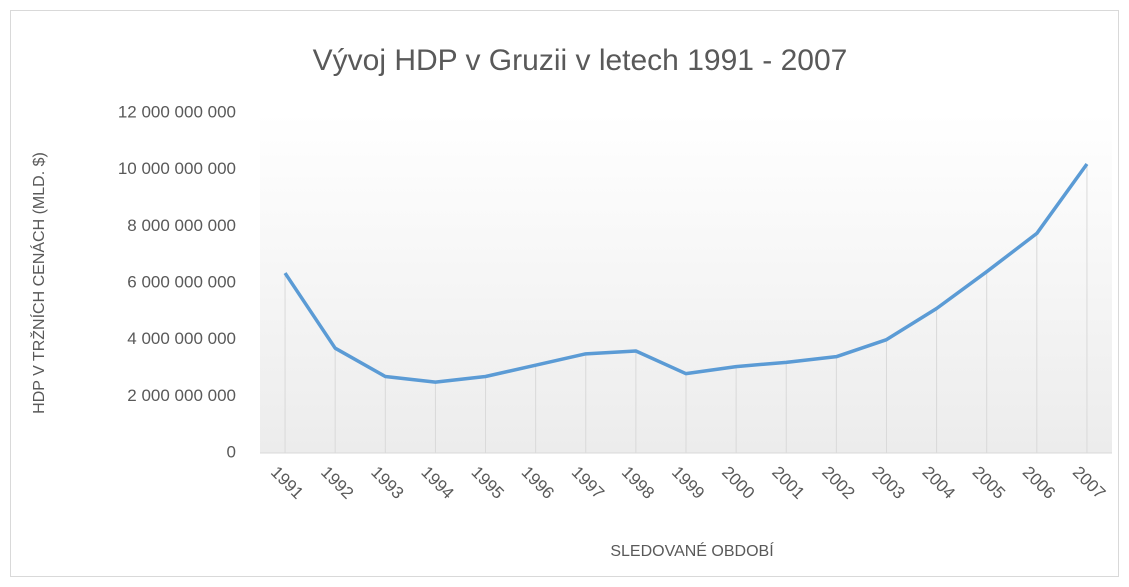 This screenshot has height=587, width=1129. What do you see at coordinates (231, 451) in the screenshot?
I see `y-tick-label: 0` at bounding box center [231, 451].